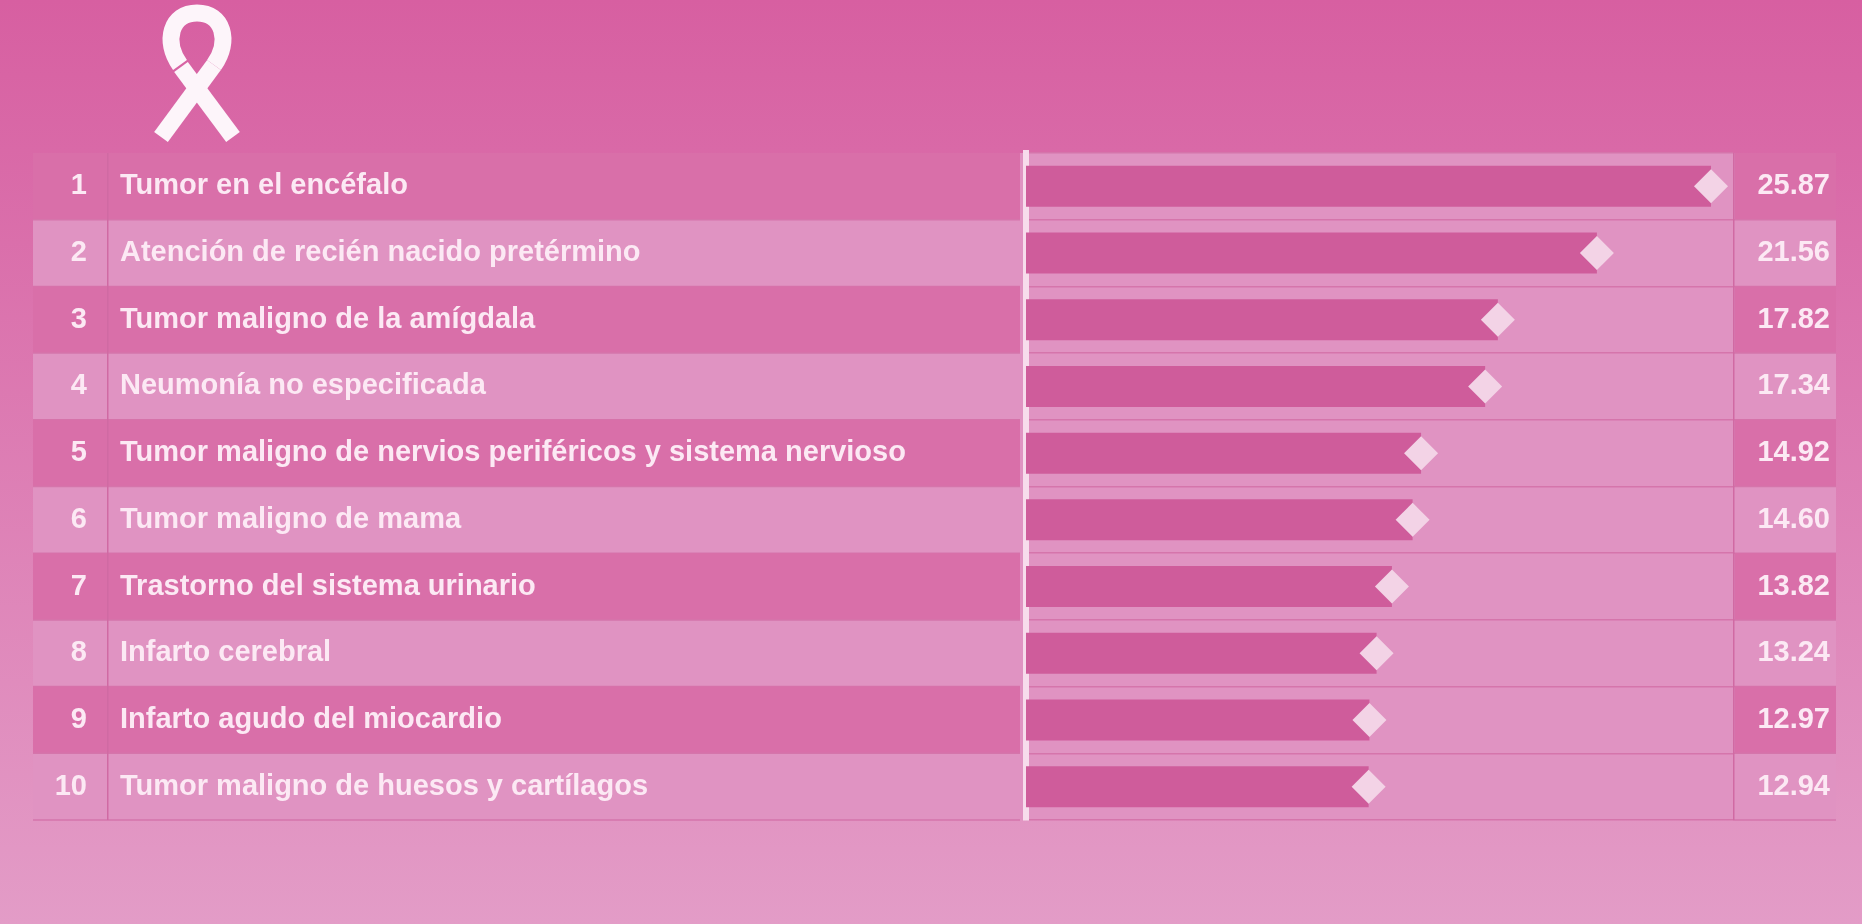 This screenshot has width=1862, height=924. I want to click on text: 2, so click(78, 251).